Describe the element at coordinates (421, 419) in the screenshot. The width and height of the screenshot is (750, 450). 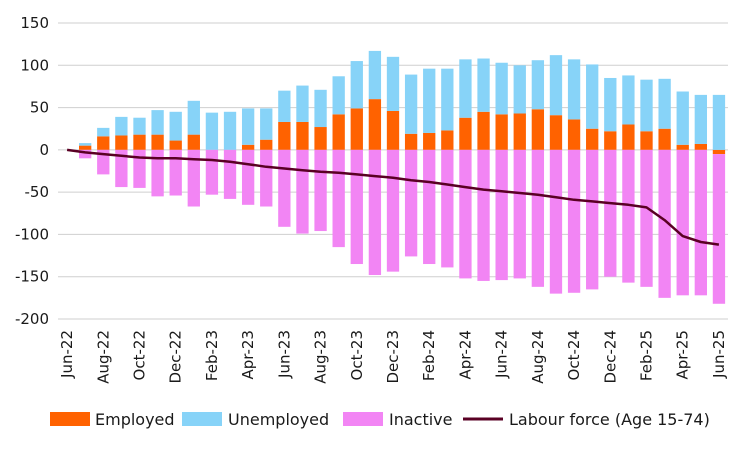
I see `legend-label-inactive: Inactive` at that location.